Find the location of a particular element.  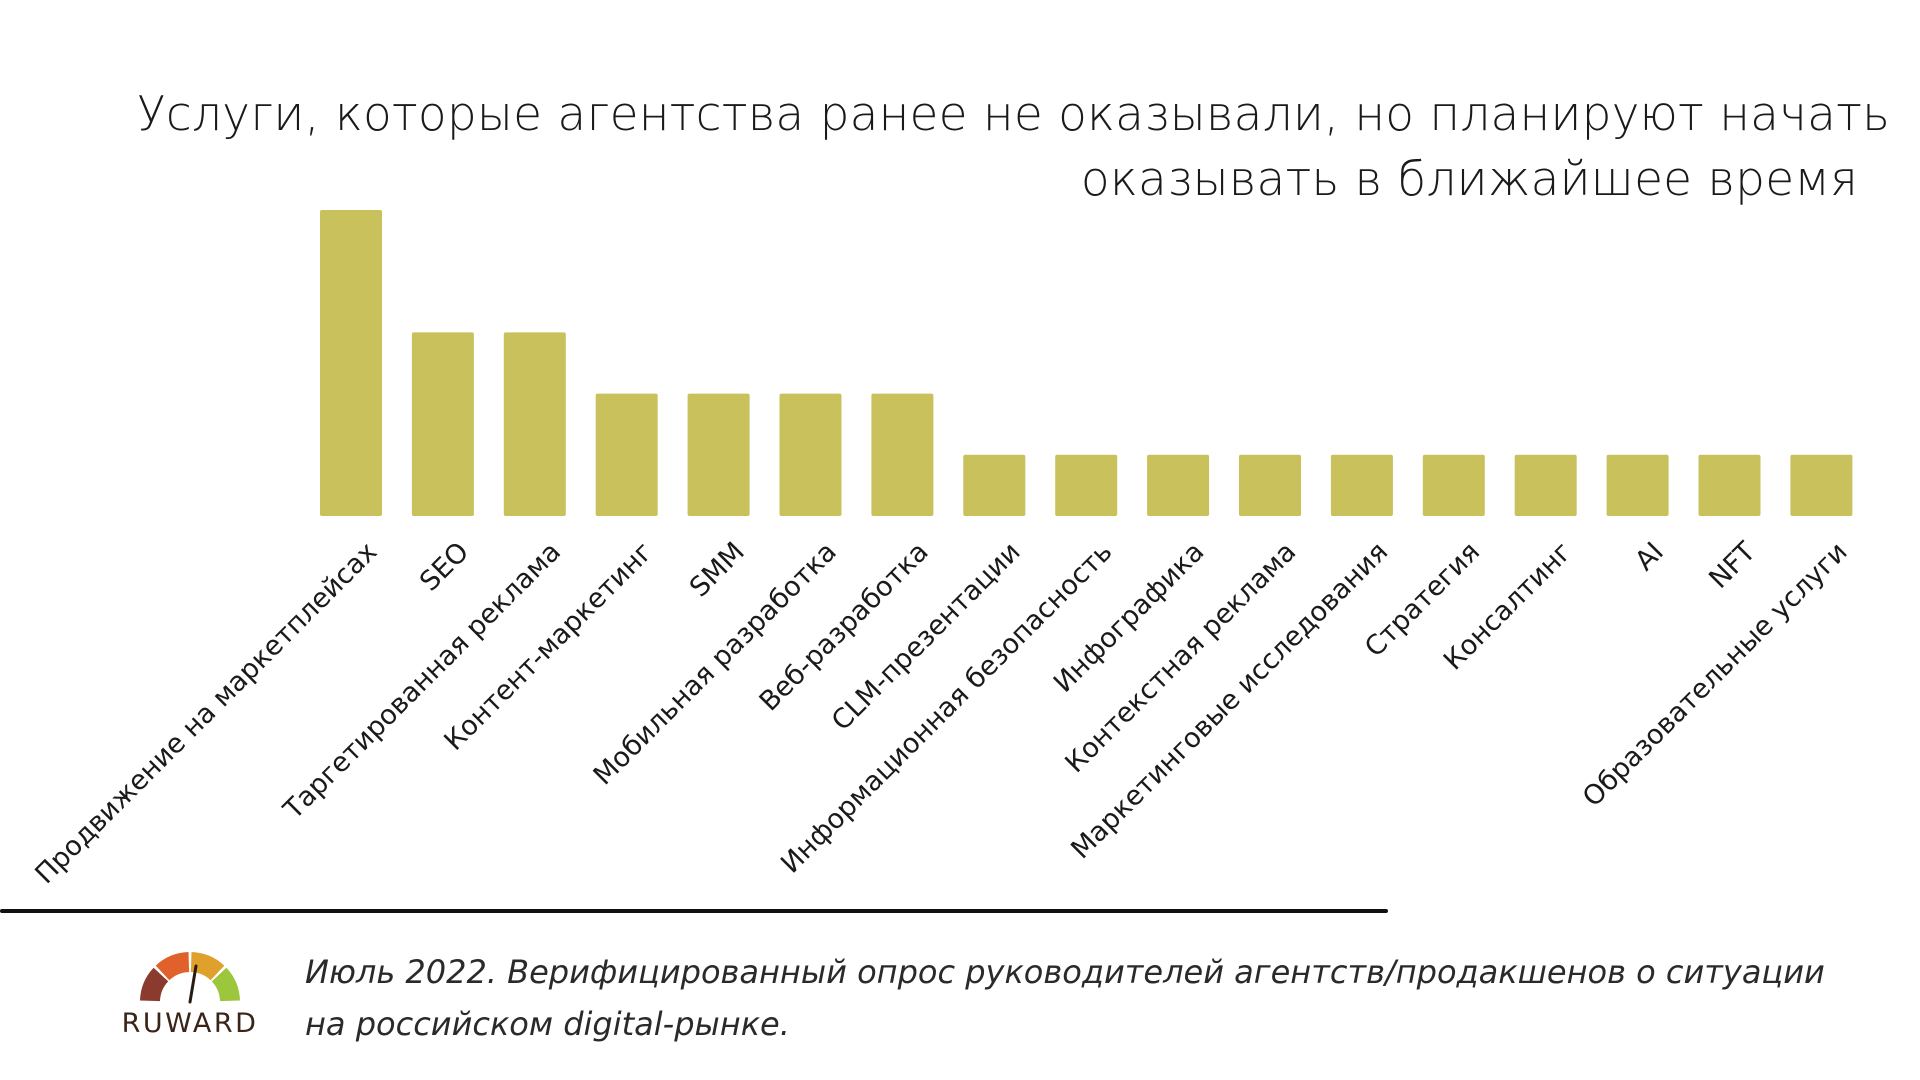

divider-rule is located at coordinates (694, 911).